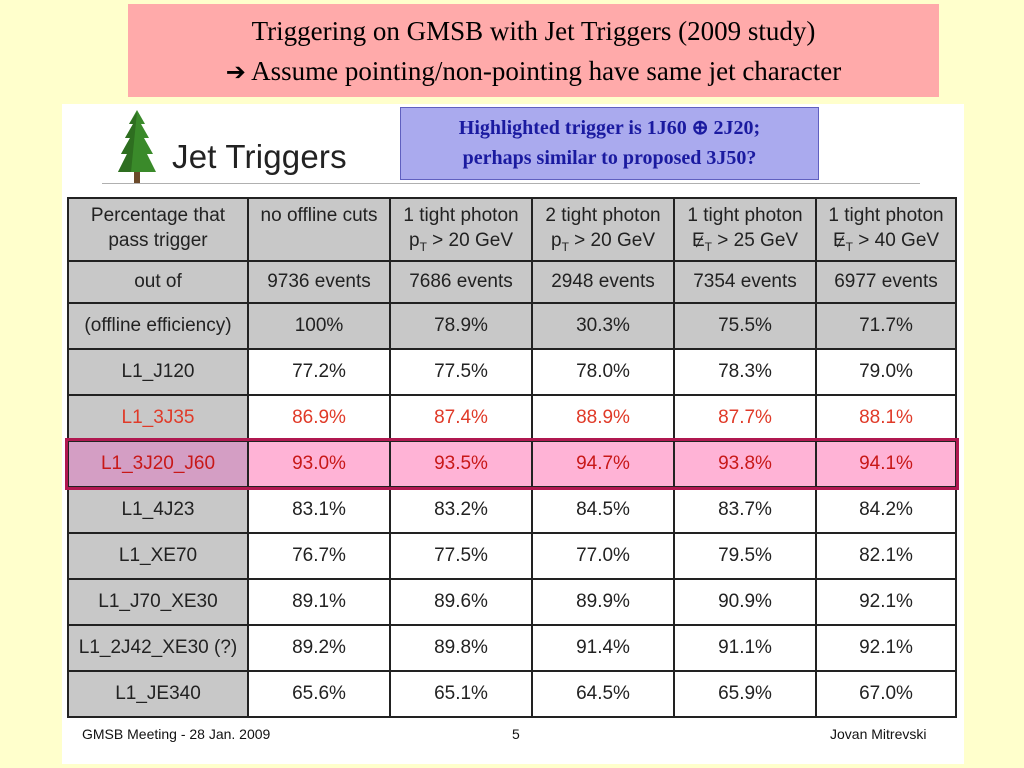  What do you see at coordinates (319, 371) in the screenshot?
I see `table-cell: 77.2%` at bounding box center [319, 371].